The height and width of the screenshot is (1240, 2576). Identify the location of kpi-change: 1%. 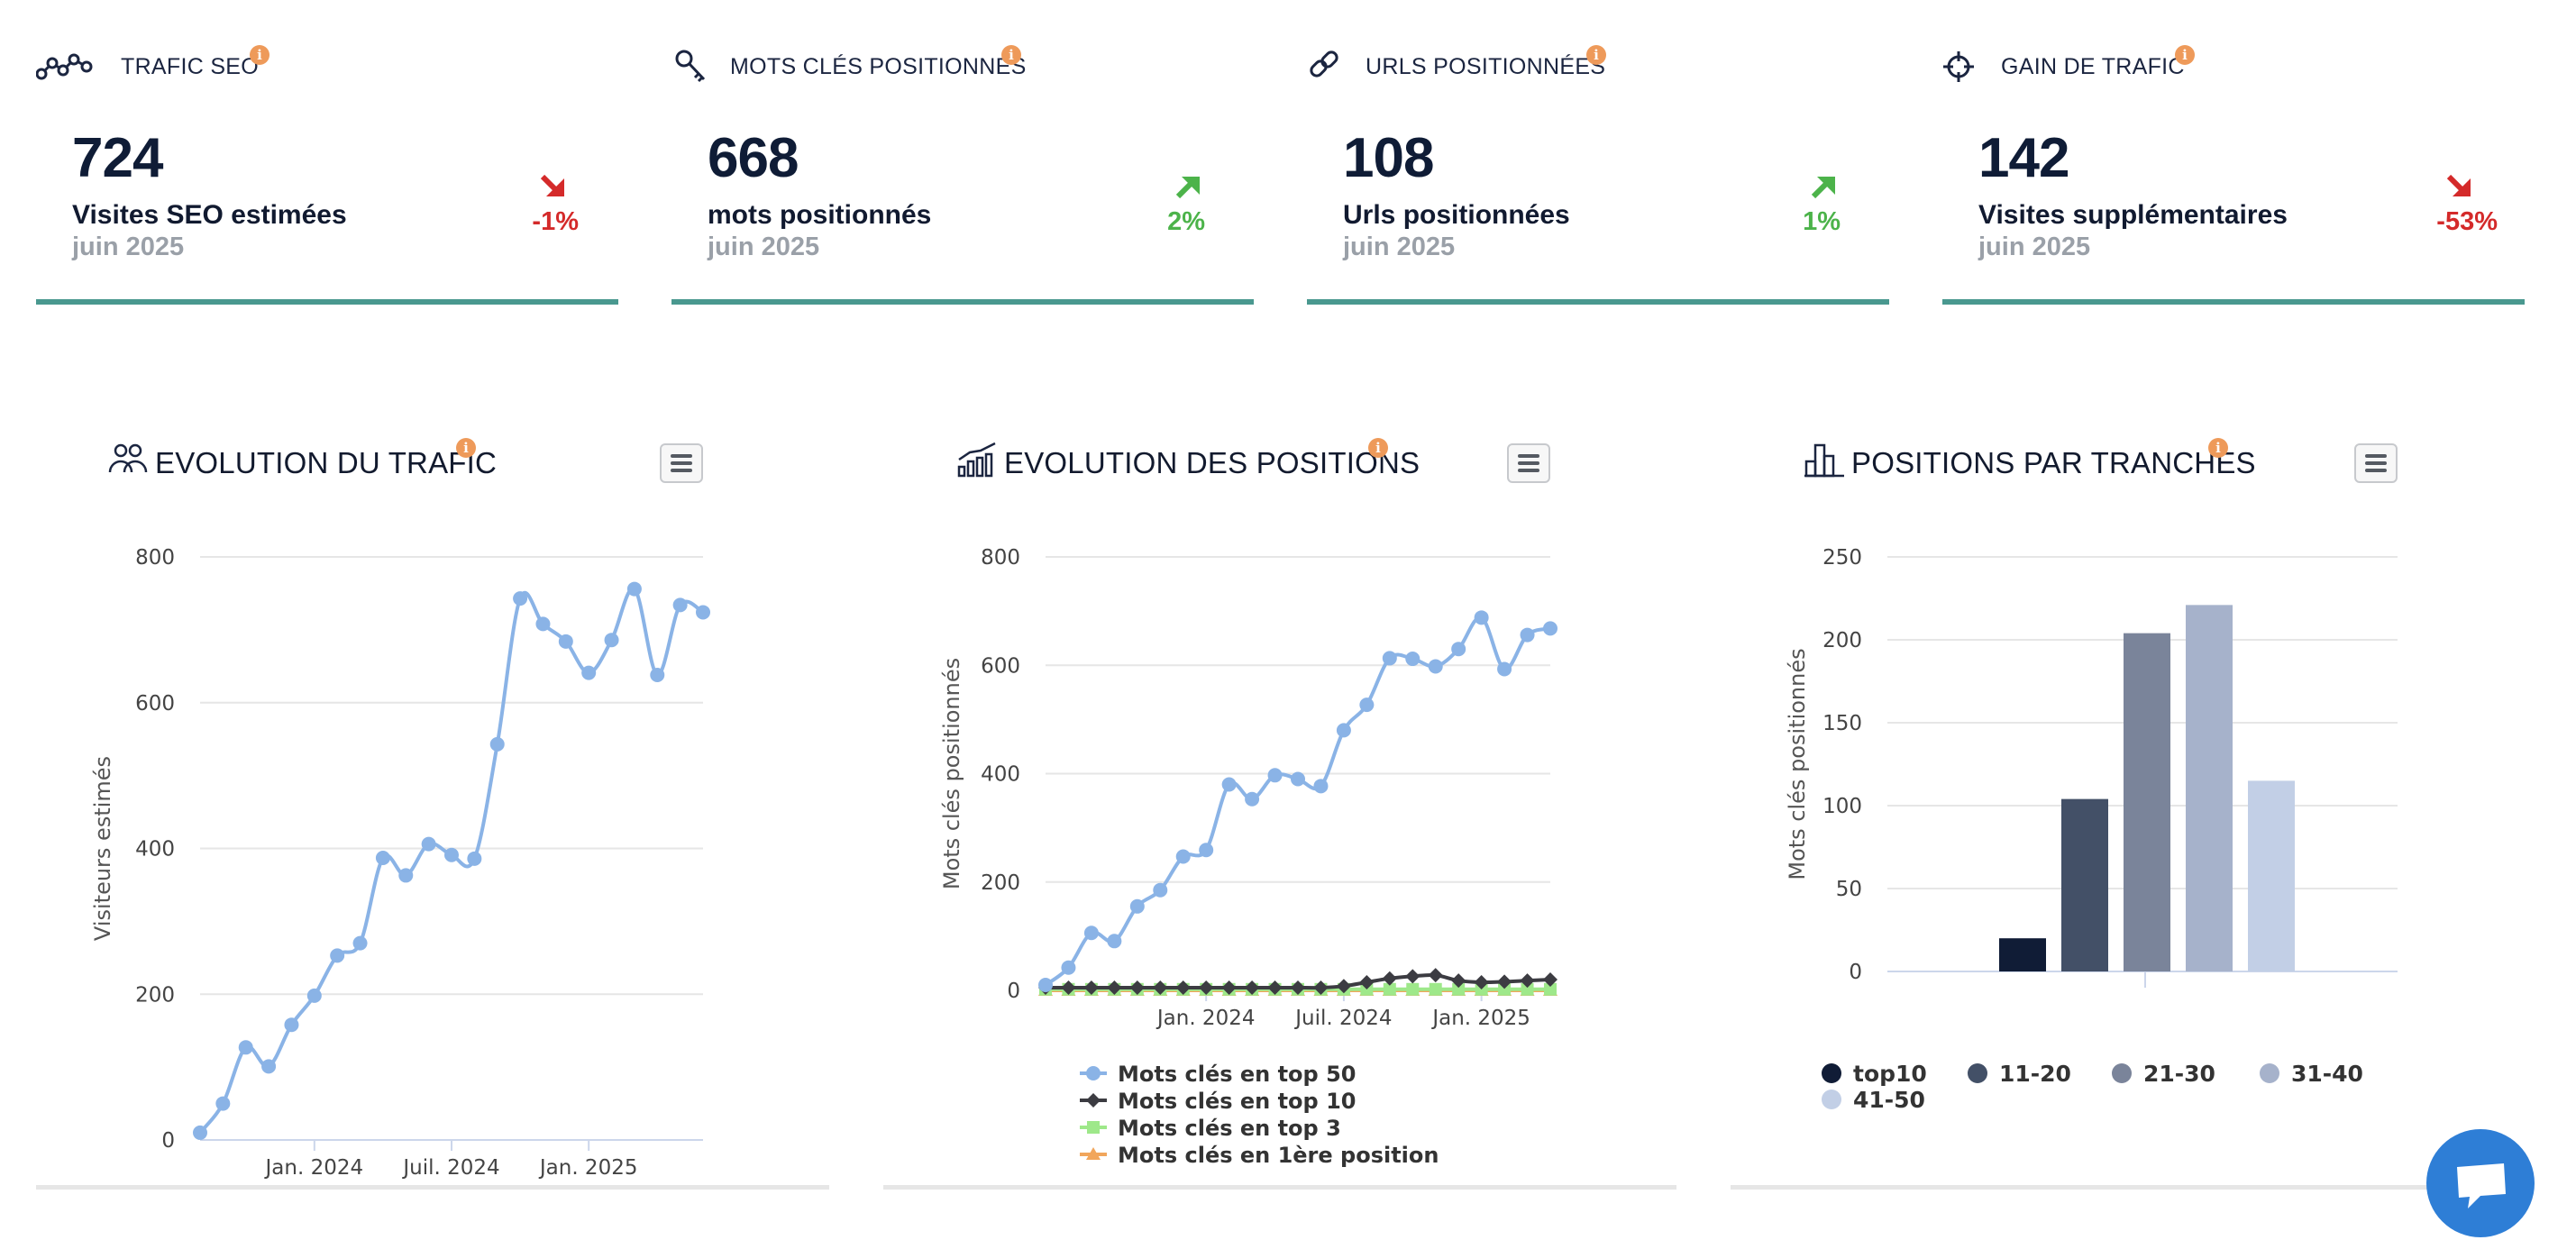
(1822, 221).